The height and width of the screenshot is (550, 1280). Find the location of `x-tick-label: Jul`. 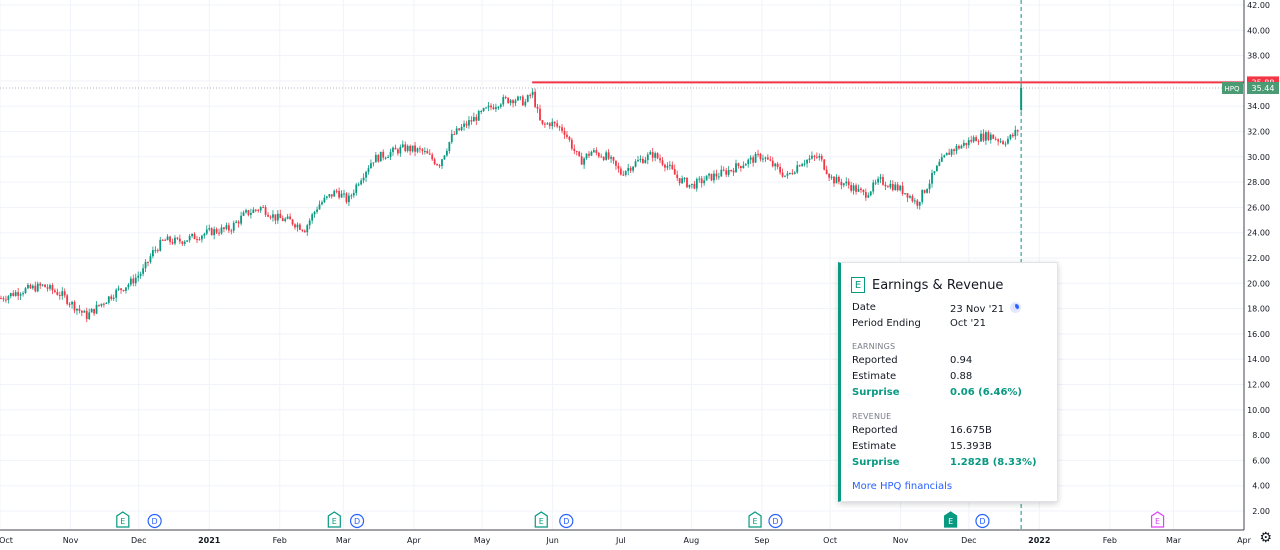

x-tick-label: Jul is located at coordinates (620, 540).